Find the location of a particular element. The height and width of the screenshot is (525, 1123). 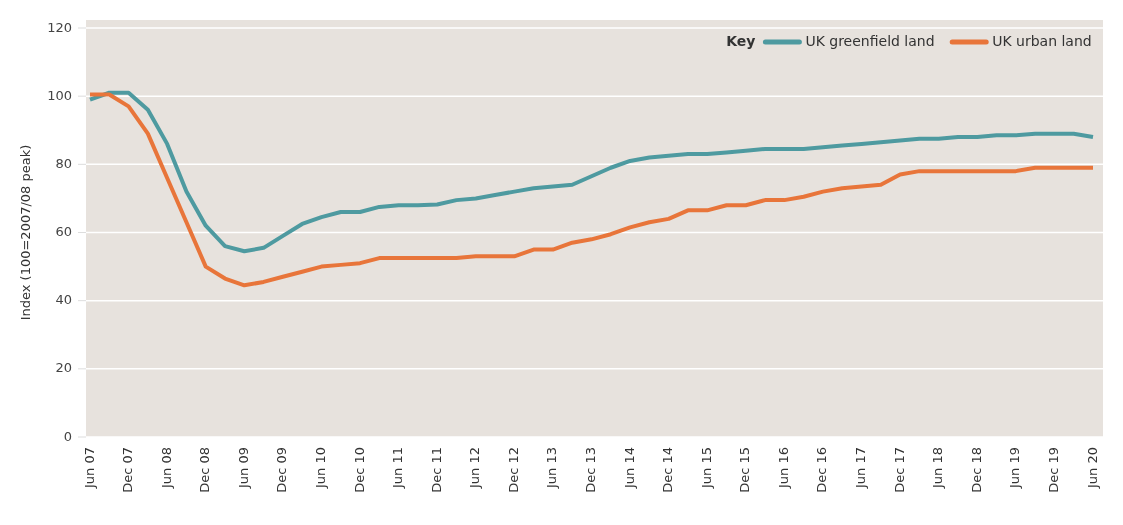

y-tick-label: 0 is located at coordinates (67, 436).